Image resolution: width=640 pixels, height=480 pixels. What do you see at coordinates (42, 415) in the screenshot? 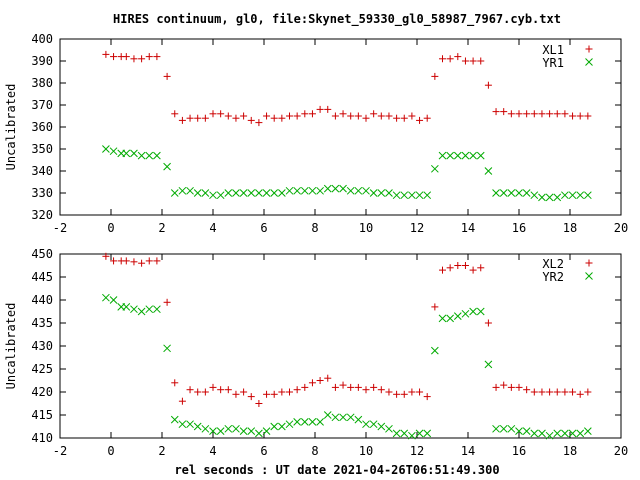
I see `y-tick-label: 415` at bounding box center [42, 415].